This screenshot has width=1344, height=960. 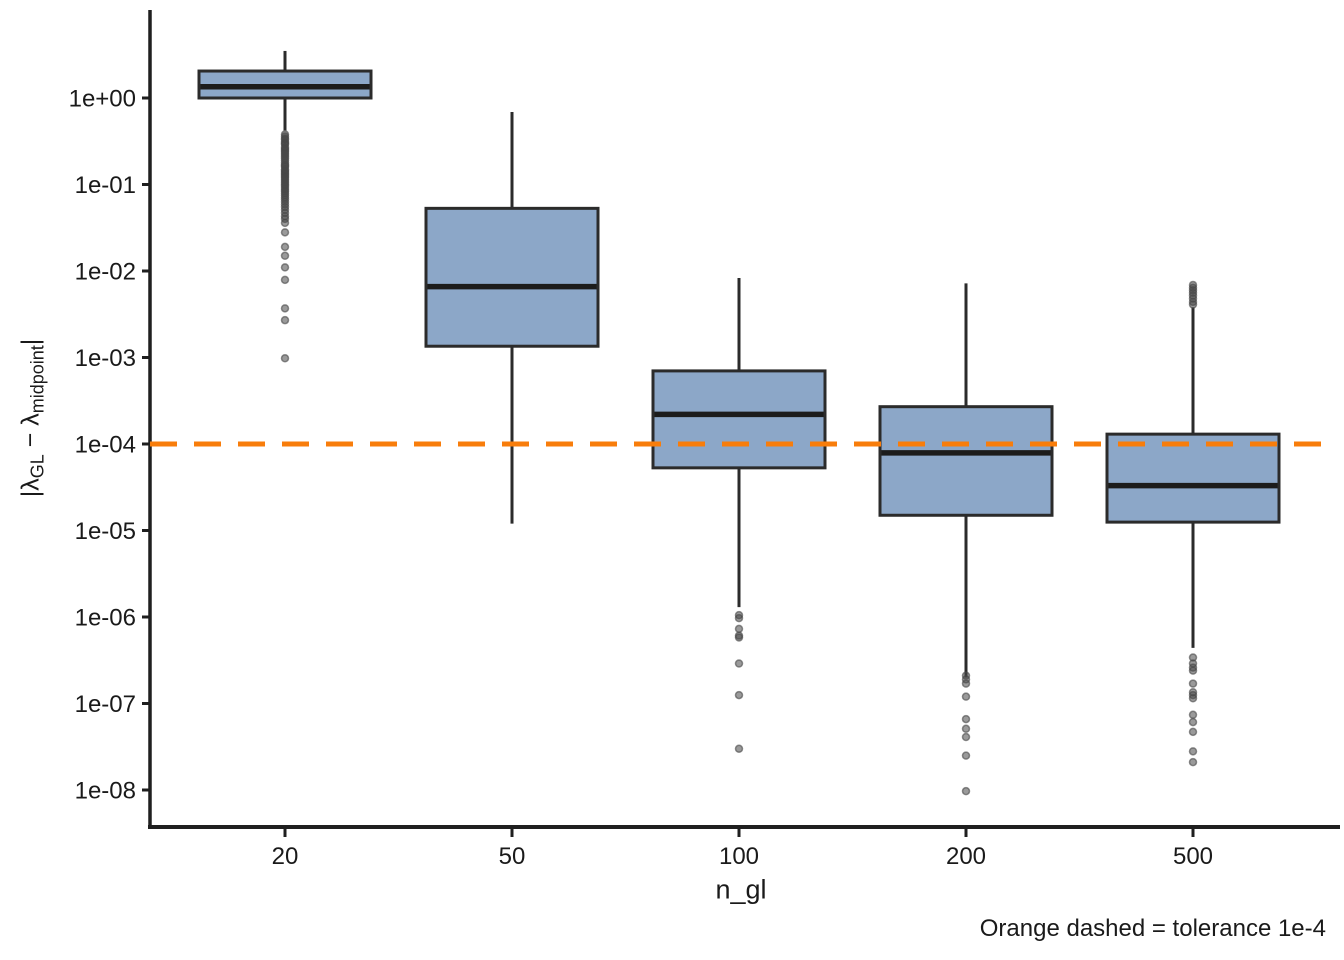 What do you see at coordinates (1152, 928) in the screenshot?
I see `caption: Orange dashed = tolerance 1e-4` at bounding box center [1152, 928].